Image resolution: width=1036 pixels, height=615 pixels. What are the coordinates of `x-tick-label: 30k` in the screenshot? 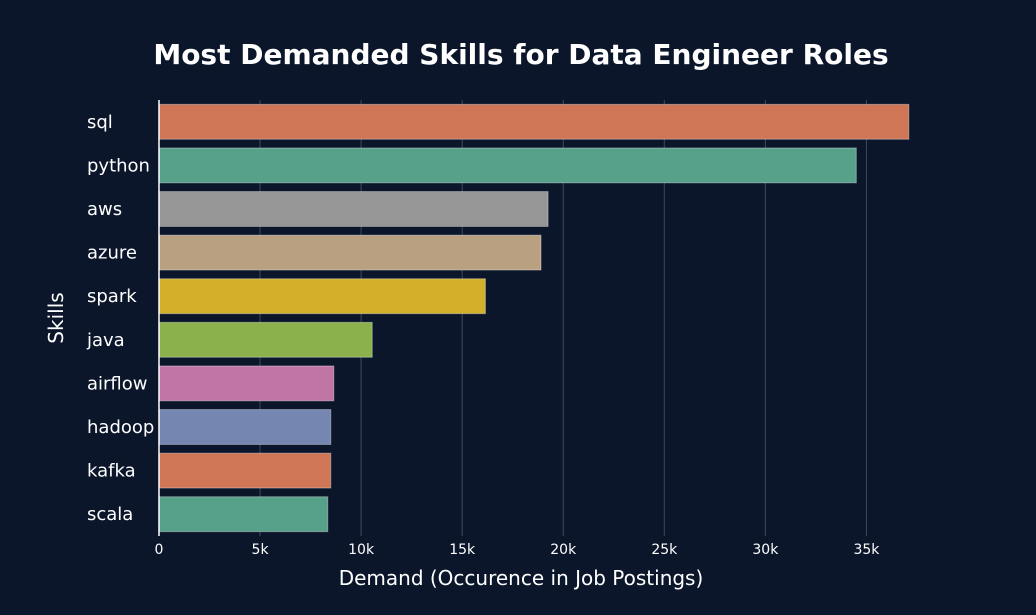 It's located at (765, 550).